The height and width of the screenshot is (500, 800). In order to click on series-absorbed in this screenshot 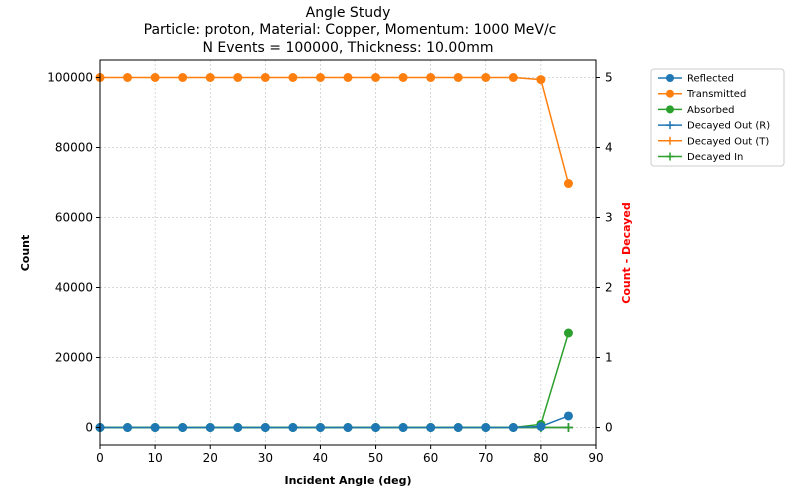, I will do `click(334, 380)`.